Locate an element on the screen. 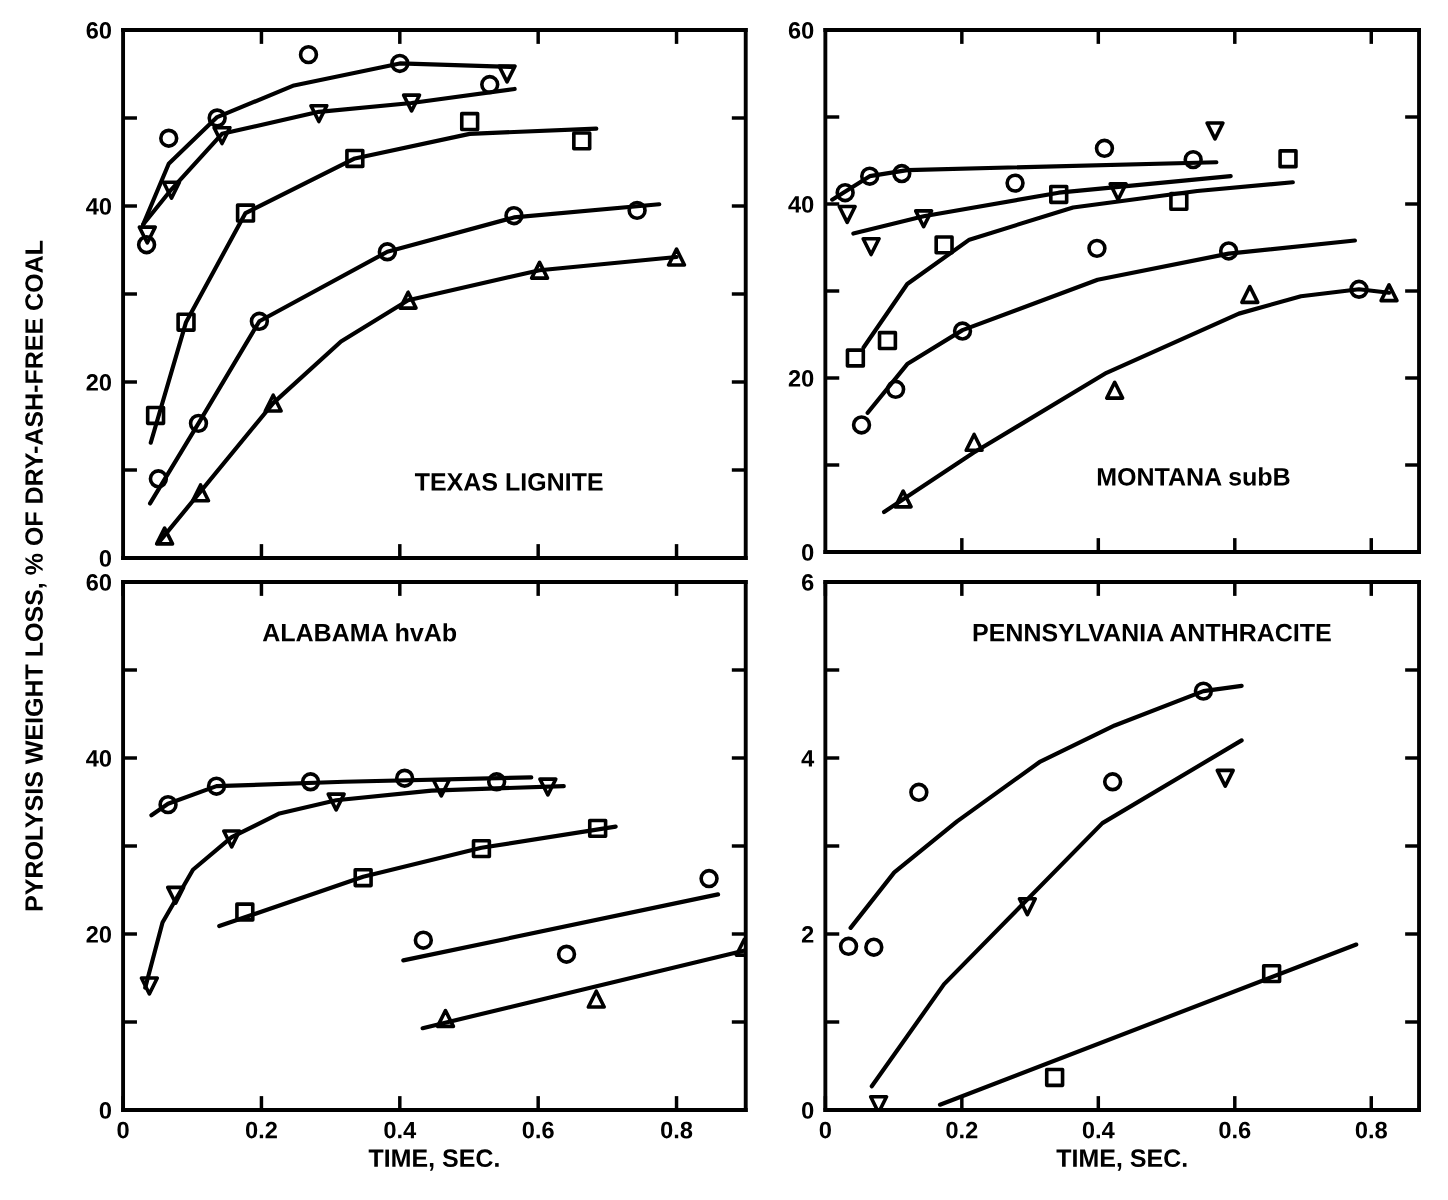 The height and width of the screenshot is (1200, 1448). y-tick-label: 2 is located at coordinates (807, 934).